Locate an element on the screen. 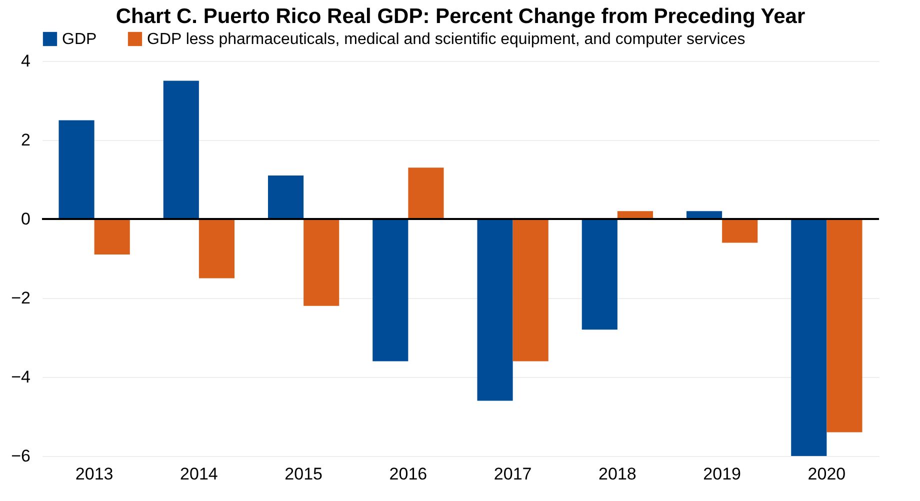 This screenshot has width=920, height=501. x-tick-label: 2013 is located at coordinates (94, 474).